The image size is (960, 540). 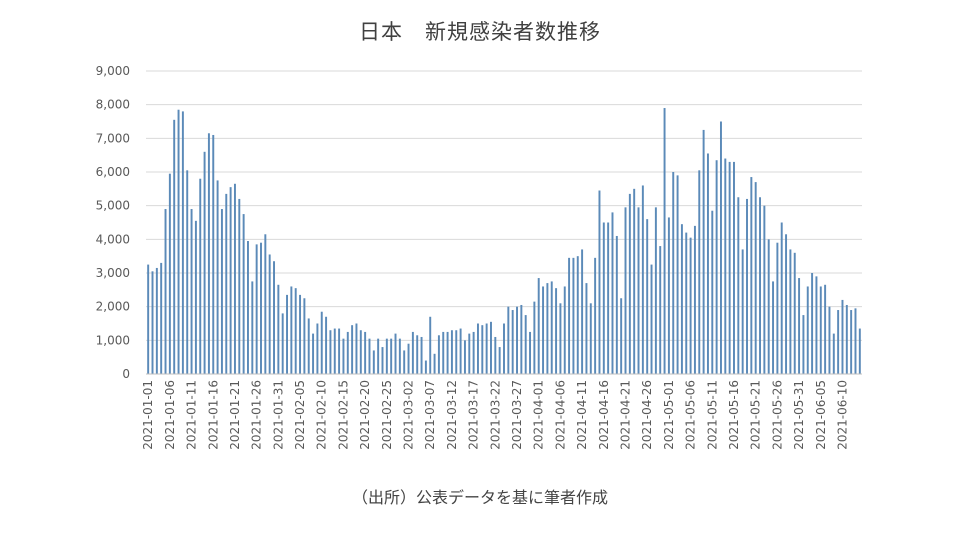 What do you see at coordinates (113, 340) in the screenshot?
I see `y-tick-label: 1,000` at bounding box center [113, 340].